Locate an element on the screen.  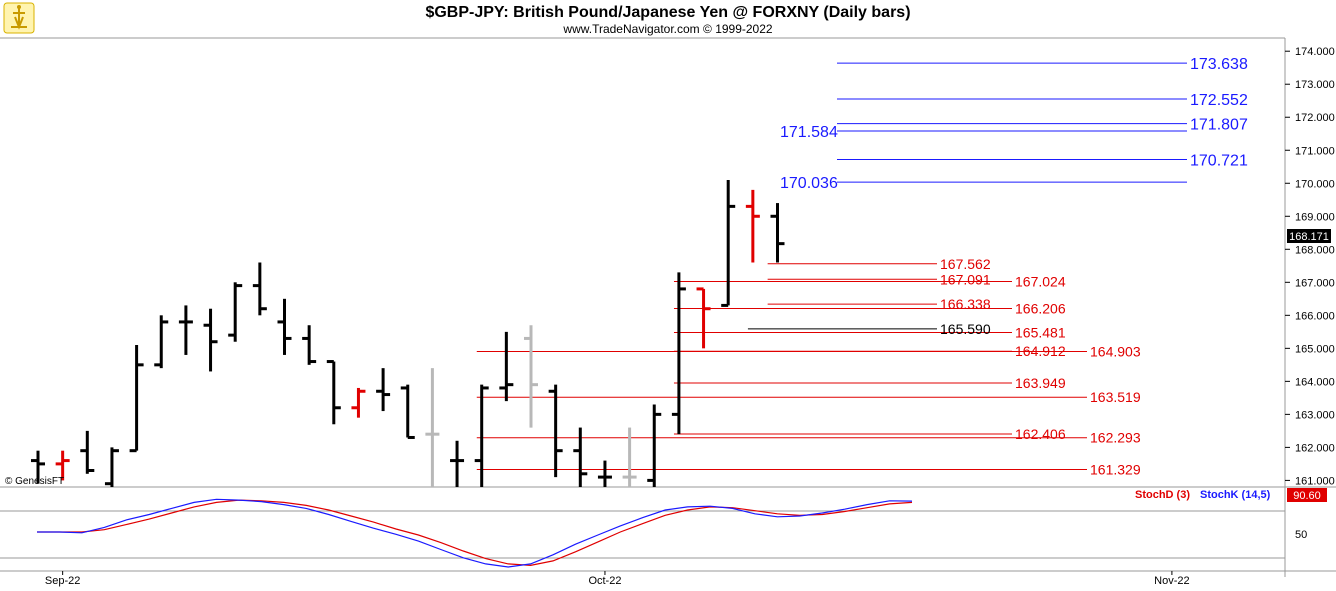
y-tick-label: 173.000 is located at coordinates (1315, 85).